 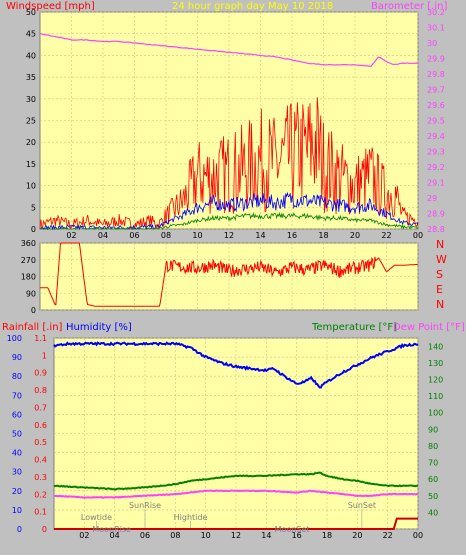 What do you see at coordinates (292, 529) in the screenshot?
I see `event-label: MoonSet` at bounding box center [292, 529].